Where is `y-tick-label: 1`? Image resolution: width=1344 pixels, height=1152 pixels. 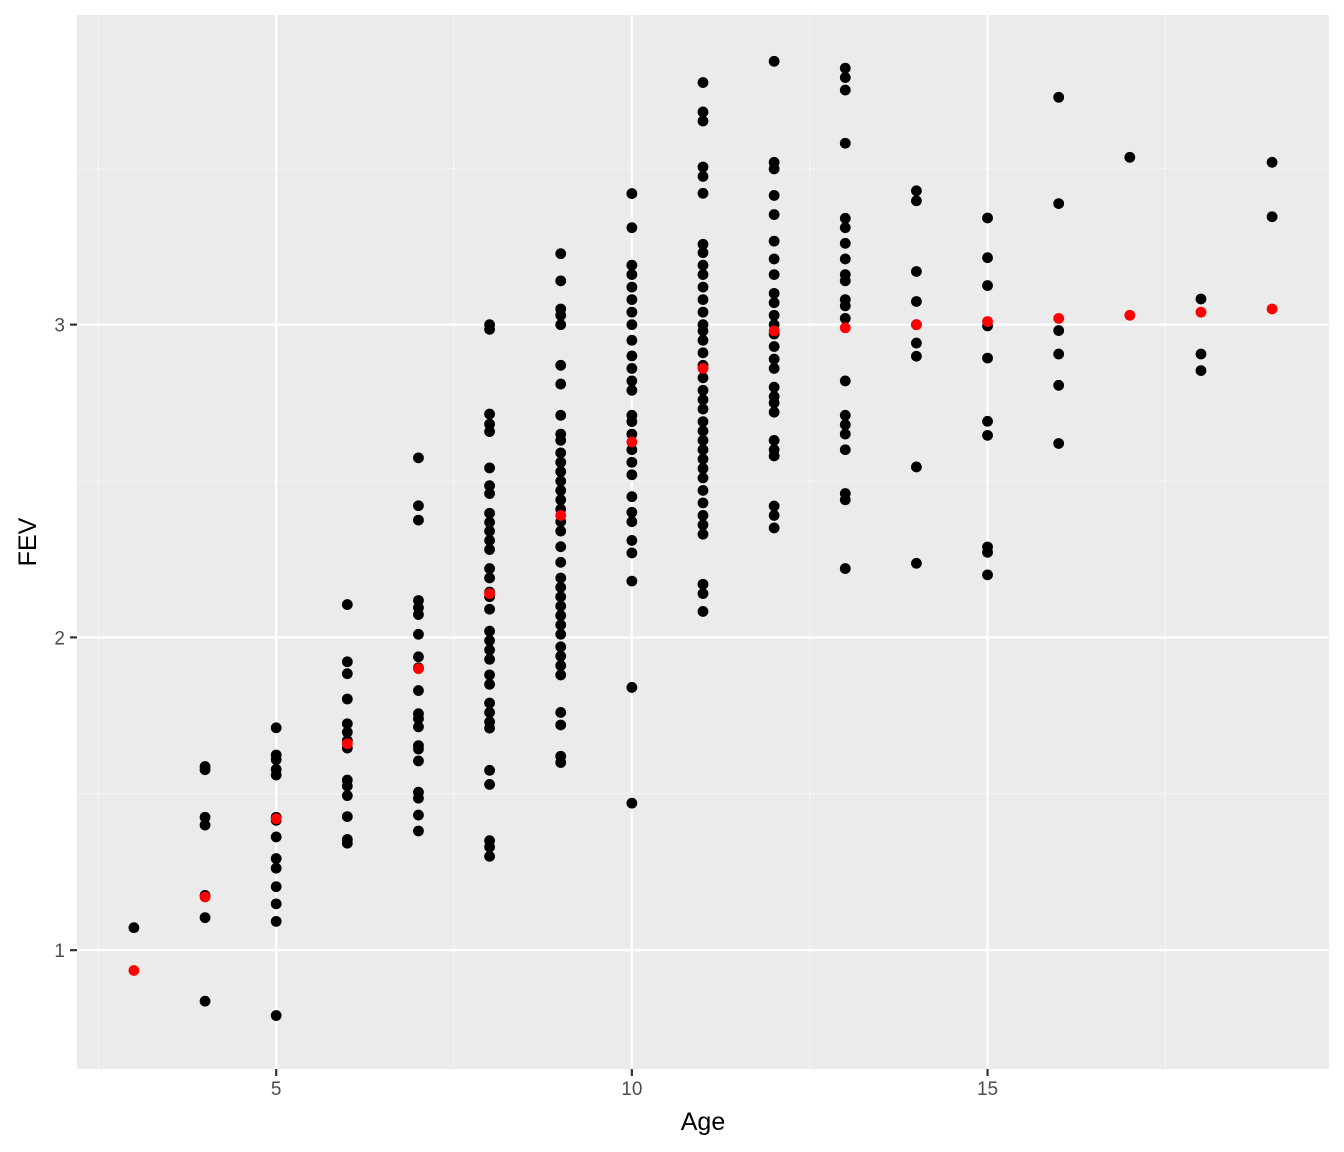 y-tick-label: 1 is located at coordinates (59, 951).